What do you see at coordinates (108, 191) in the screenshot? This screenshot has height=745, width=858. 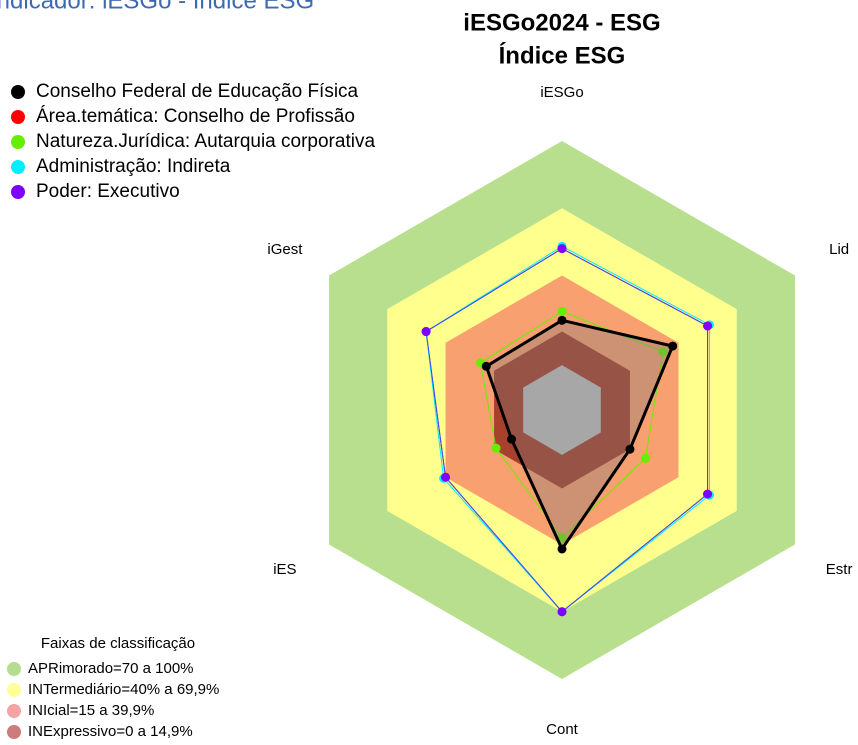 I see `legend-label: Poder: Executivo` at bounding box center [108, 191].